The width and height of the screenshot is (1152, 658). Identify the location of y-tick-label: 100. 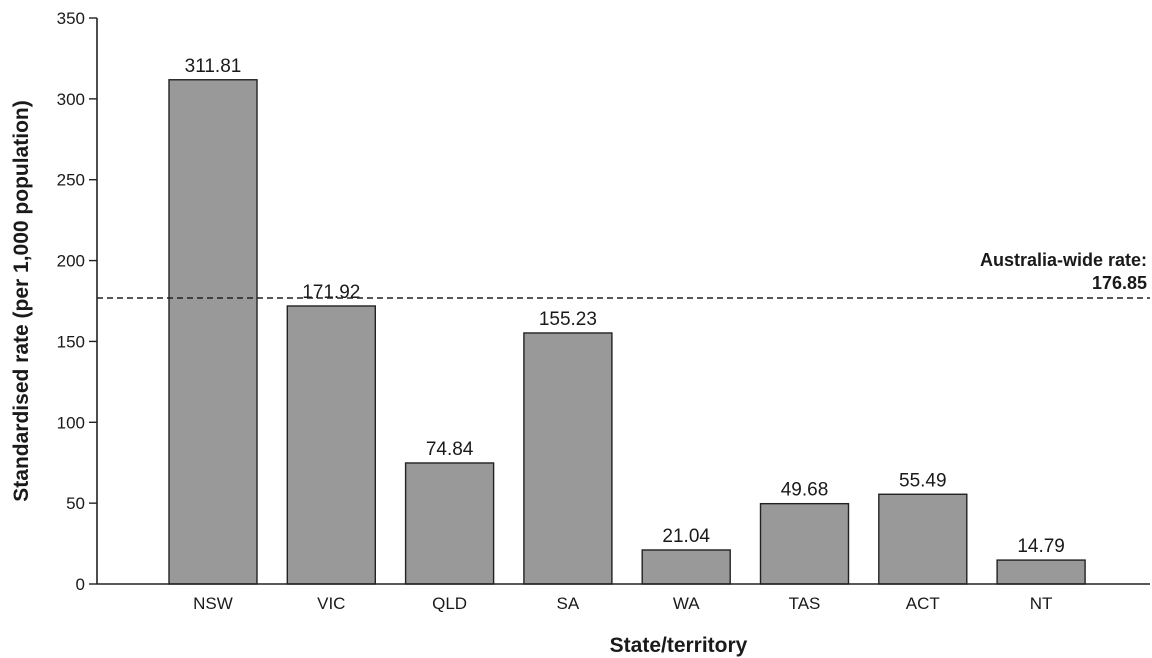
(71, 422).